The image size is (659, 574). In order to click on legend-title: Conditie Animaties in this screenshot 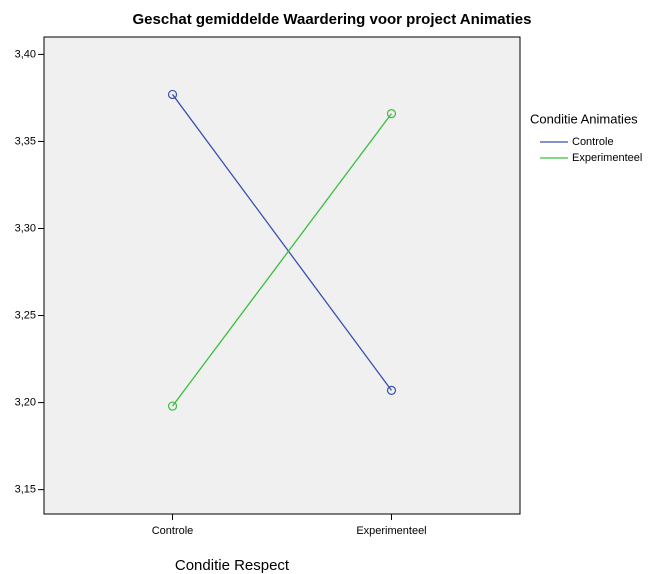, I will do `click(584, 118)`.